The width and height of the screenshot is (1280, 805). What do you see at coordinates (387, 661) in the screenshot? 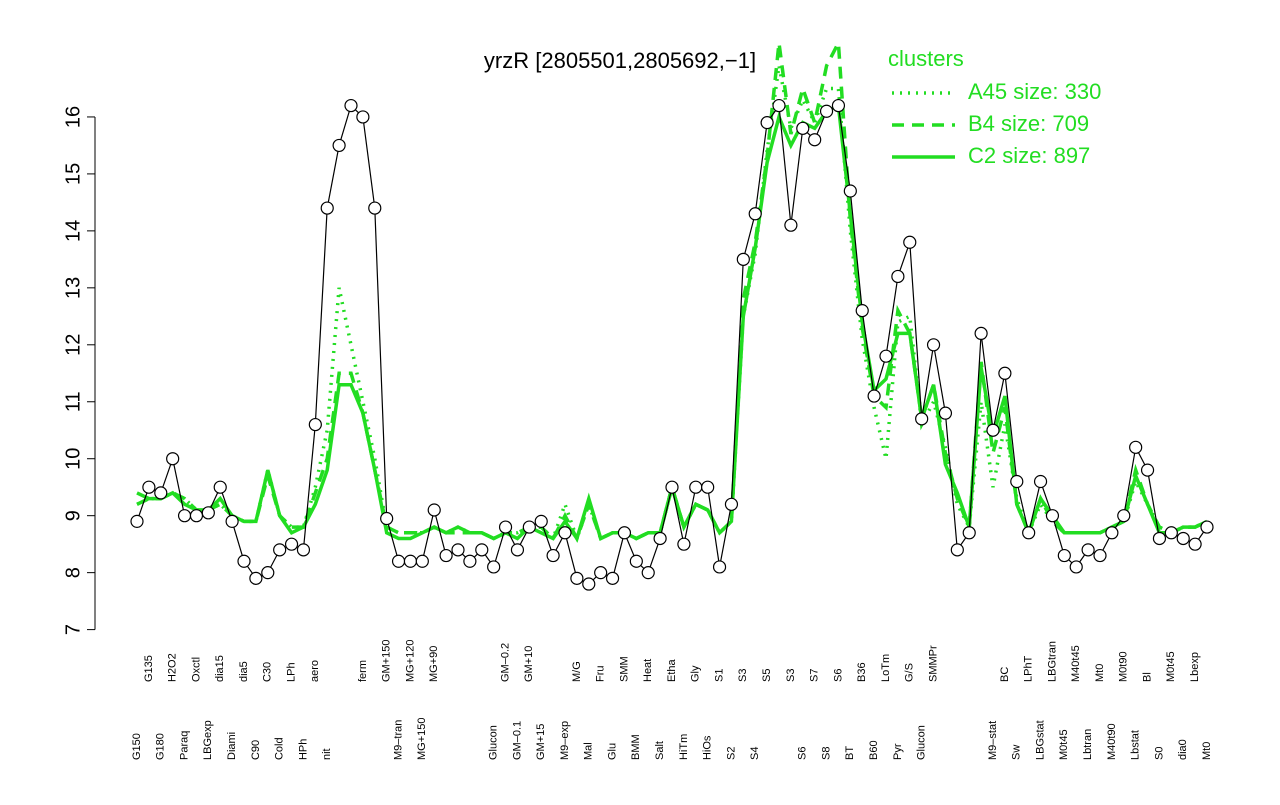
I see `x-tick-label: GM+150` at bounding box center [387, 661].